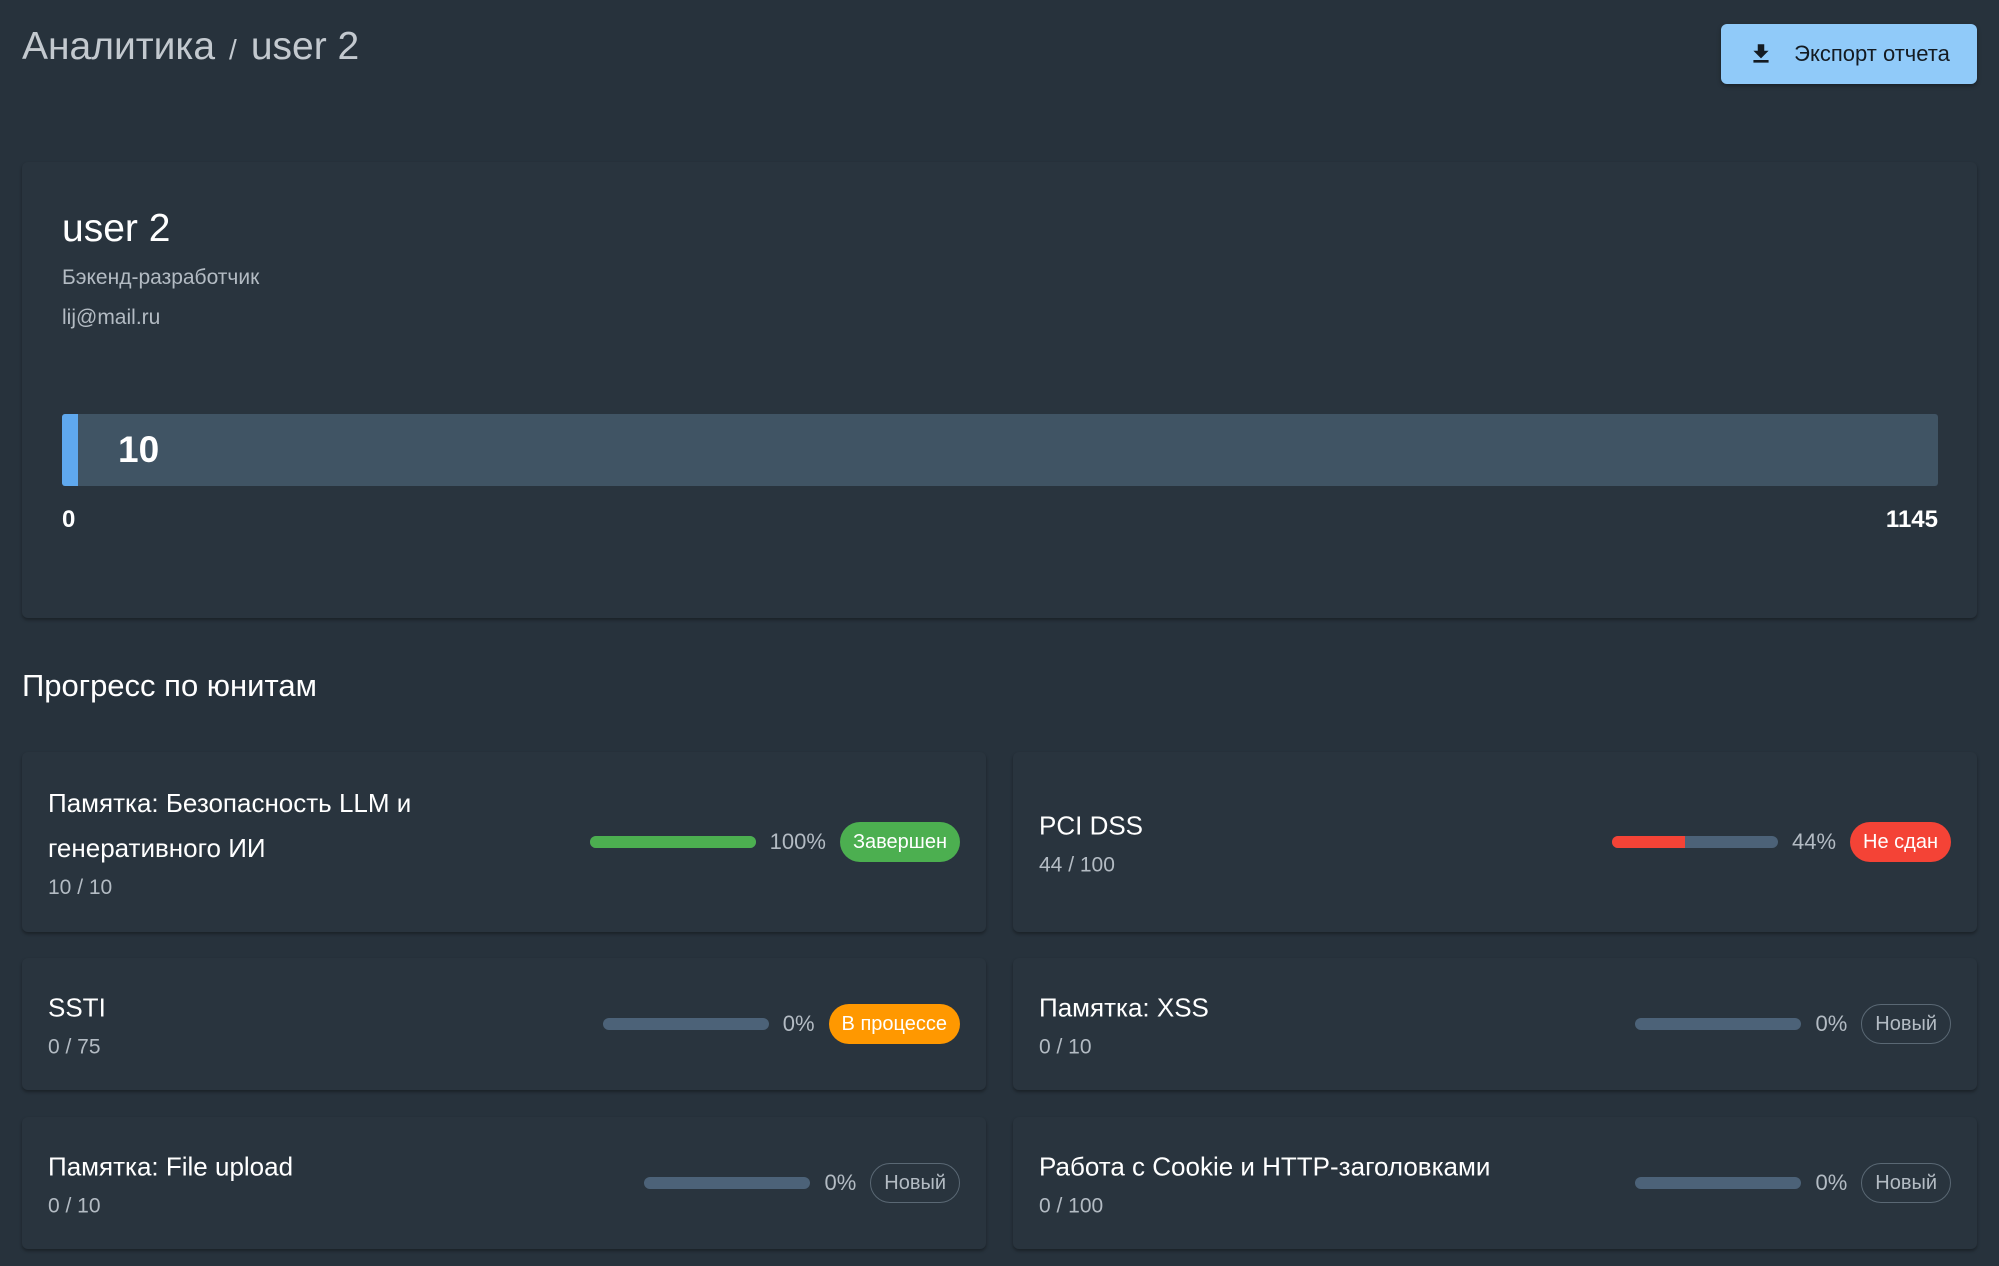  I want to click on unit-percent: 44%, so click(1814, 841).